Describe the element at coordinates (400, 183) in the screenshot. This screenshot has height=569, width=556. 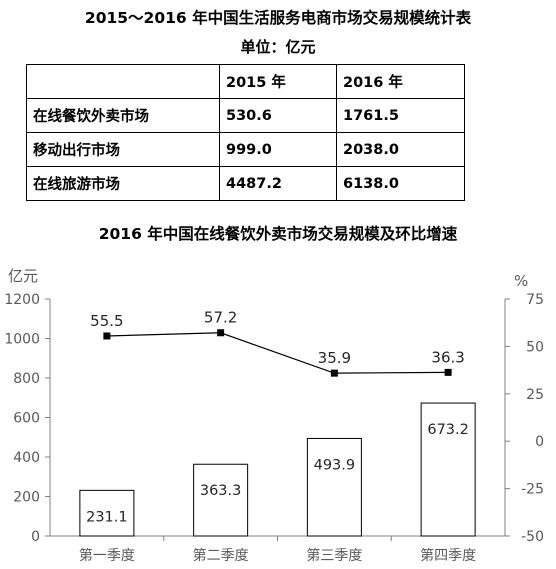
I see `table-cell: 6138.0` at that location.